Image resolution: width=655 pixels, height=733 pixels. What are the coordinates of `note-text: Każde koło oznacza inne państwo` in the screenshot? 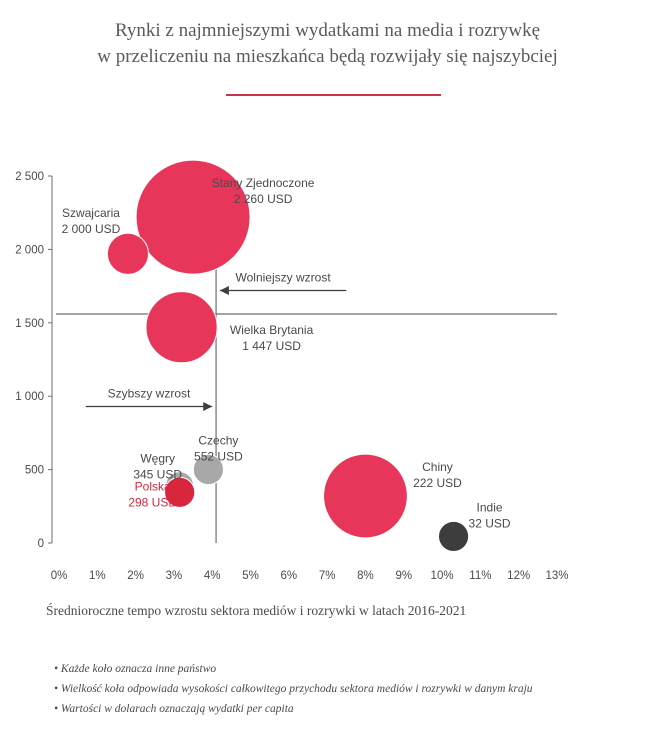 It's located at (138, 669).